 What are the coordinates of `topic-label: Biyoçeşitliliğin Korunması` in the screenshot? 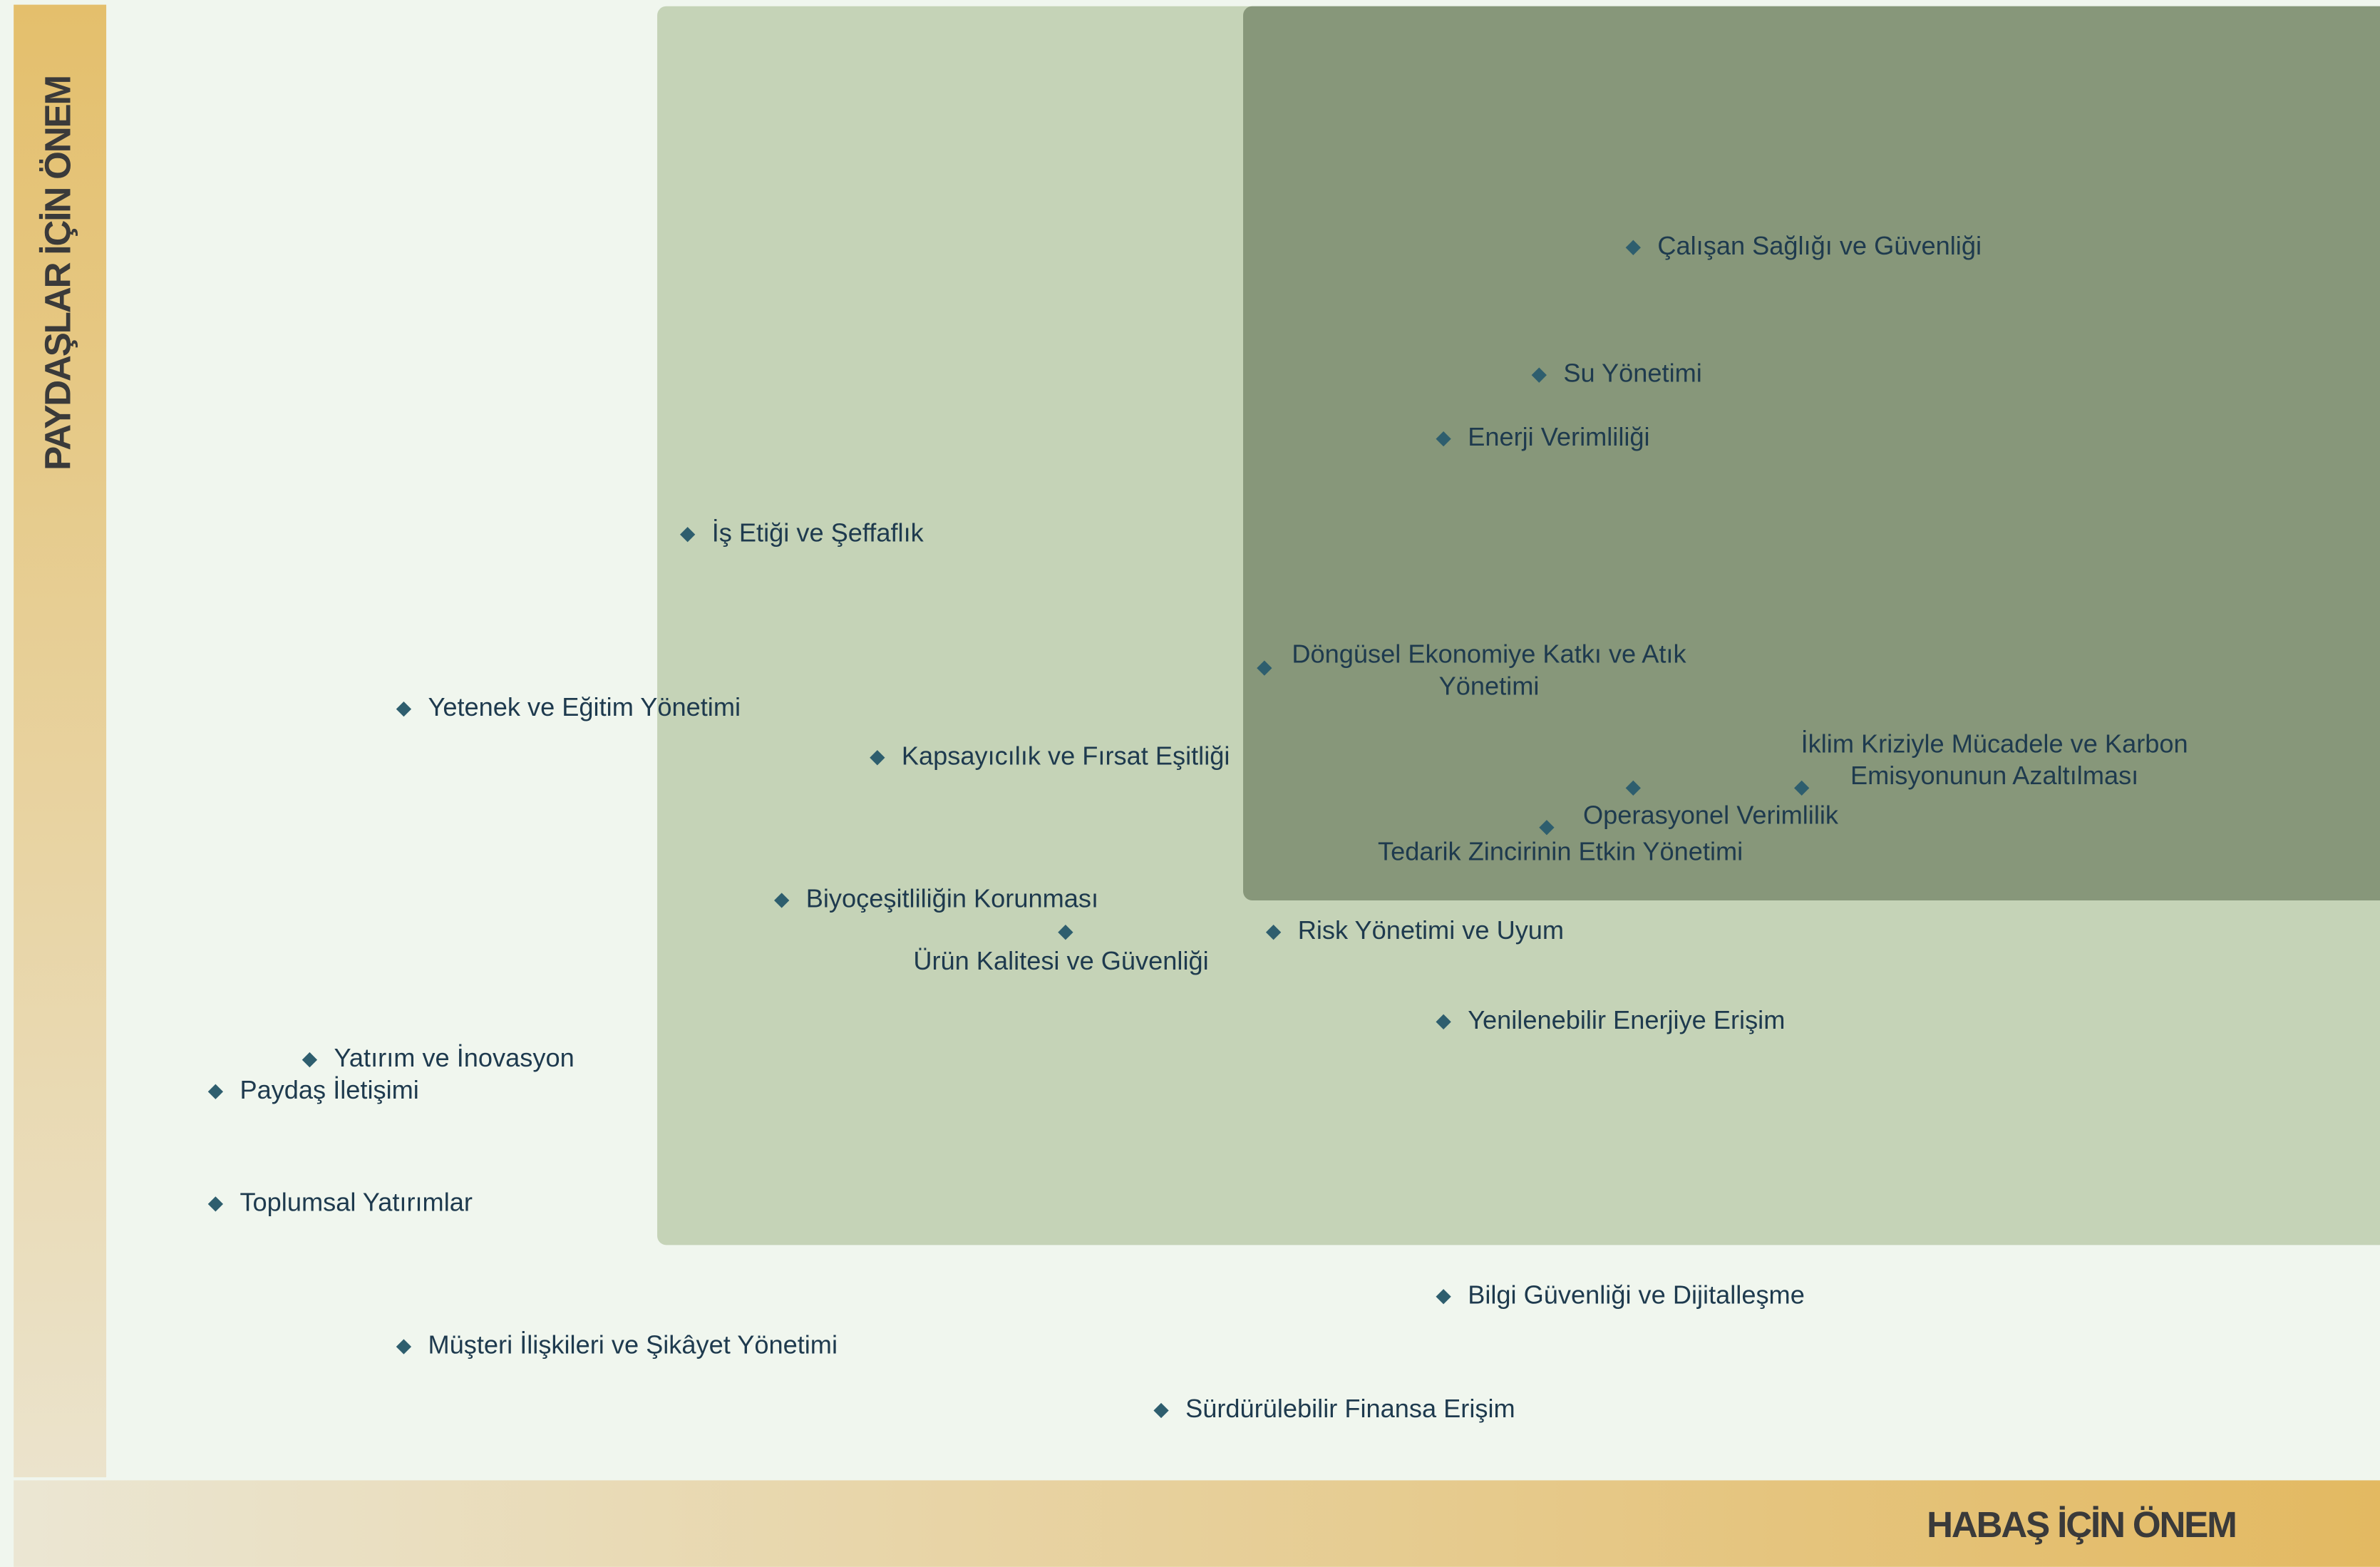 It's located at (952, 899).